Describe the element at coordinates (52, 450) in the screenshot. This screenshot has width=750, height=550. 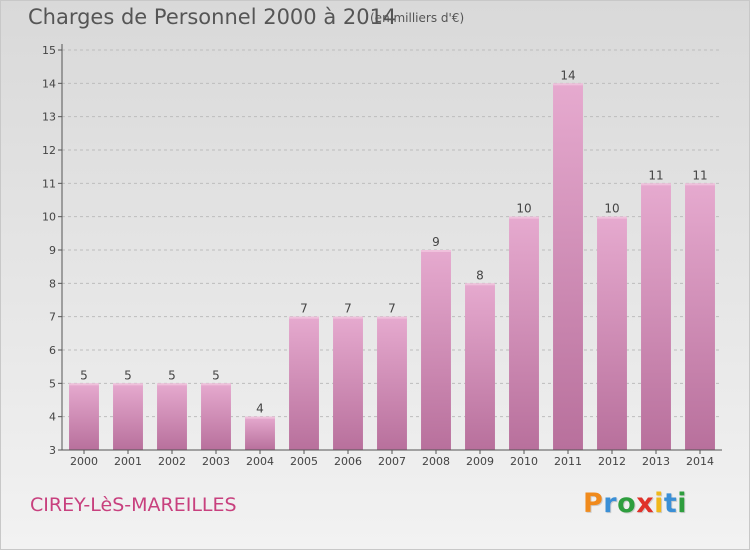
I see `y-tick-label: 3` at that location.